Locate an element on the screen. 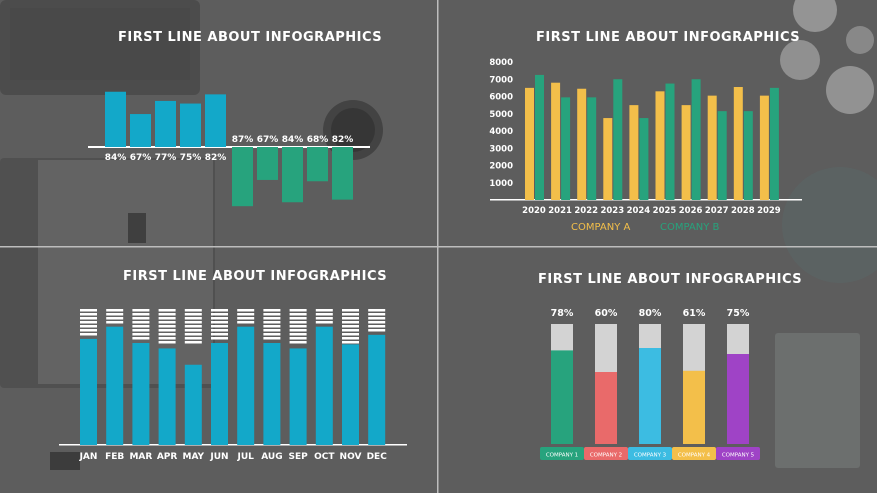 The height and width of the screenshot is (493, 877). grouped-ytick-label: 1000 is located at coordinates (501, 184).